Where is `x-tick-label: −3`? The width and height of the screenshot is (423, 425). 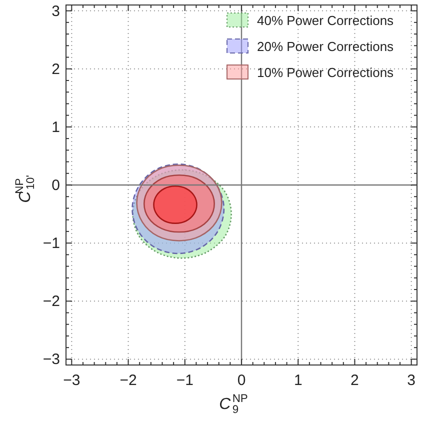
x-tick-label: −3 is located at coordinates (71, 380).